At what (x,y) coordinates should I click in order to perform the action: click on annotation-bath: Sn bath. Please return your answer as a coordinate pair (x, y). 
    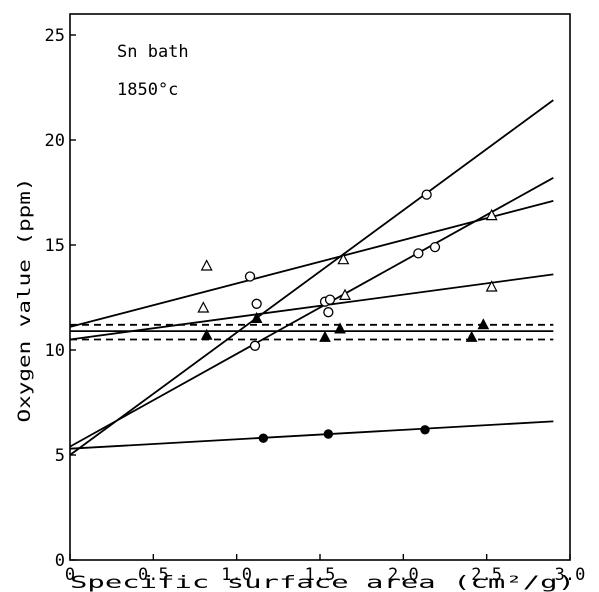
    Looking at the image, I should click on (153, 52).